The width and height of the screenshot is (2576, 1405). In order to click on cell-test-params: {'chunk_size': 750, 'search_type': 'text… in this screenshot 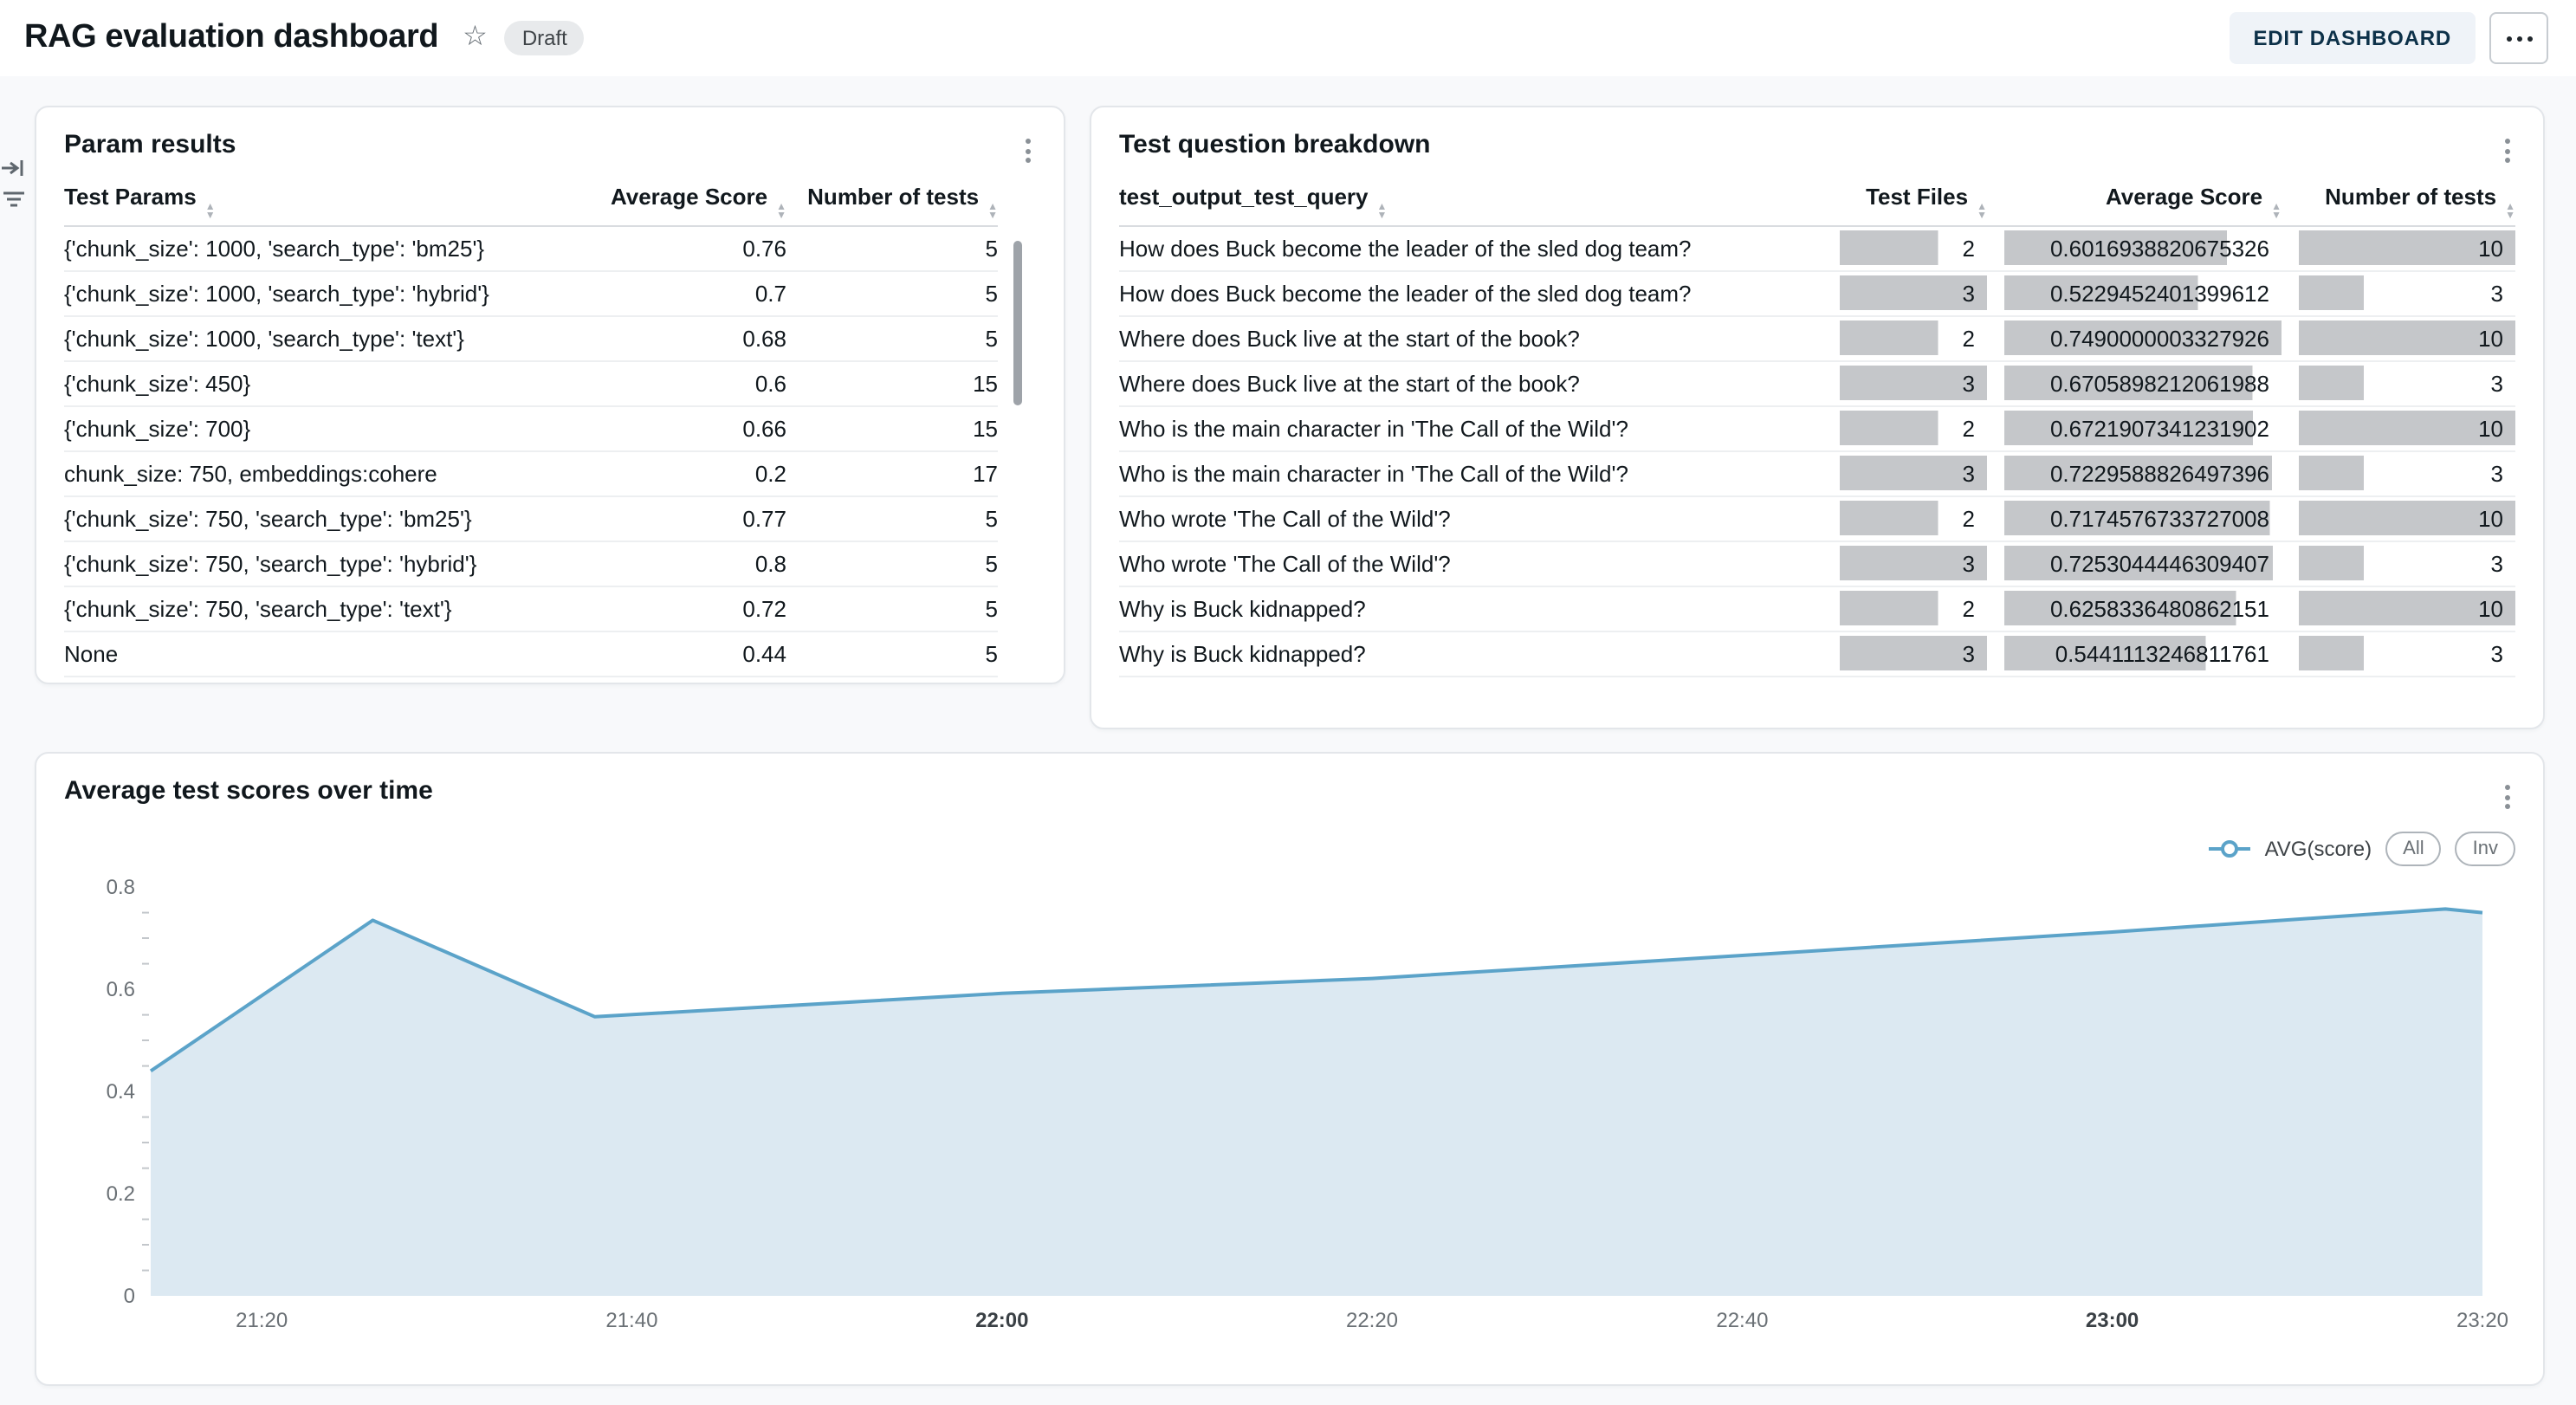, I will do `click(330, 608)`.